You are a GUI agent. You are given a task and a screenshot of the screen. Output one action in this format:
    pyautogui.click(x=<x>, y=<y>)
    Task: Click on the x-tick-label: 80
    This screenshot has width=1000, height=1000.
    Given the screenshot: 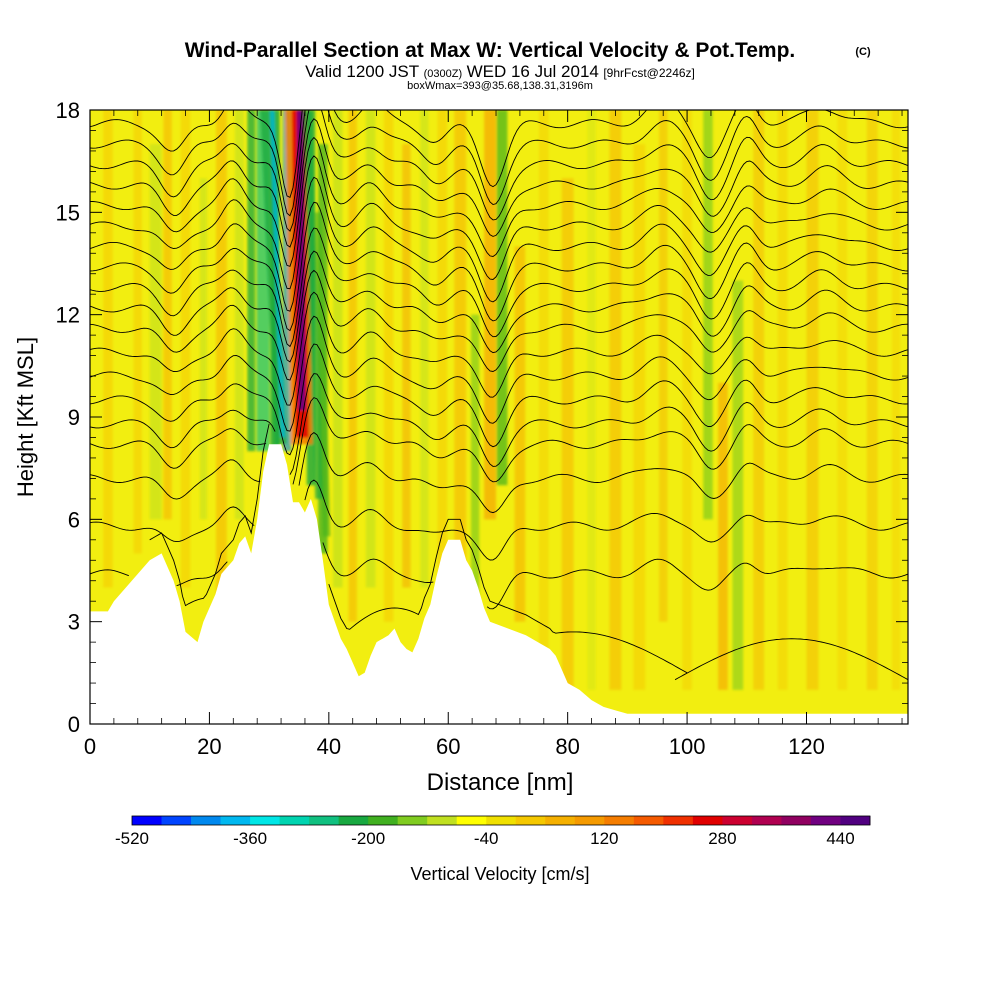 What is the action you would take?
    pyautogui.click(x=567, y=746)
    